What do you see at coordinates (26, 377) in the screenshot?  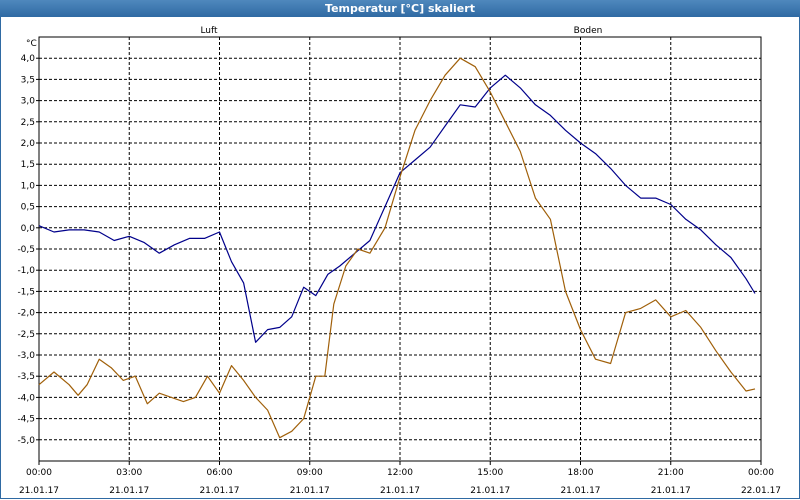 I see `y-tick-label: -3,5` at bounding box center [26, 377].